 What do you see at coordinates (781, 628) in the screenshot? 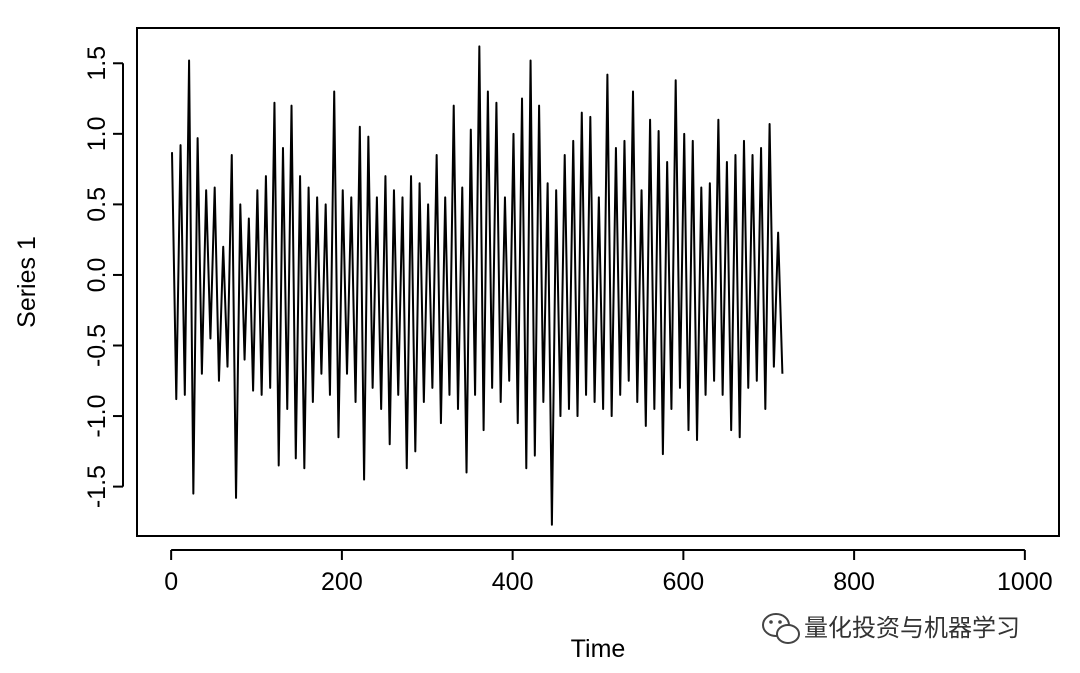
I see `wechat-icon` at bounding box center [781, 628].